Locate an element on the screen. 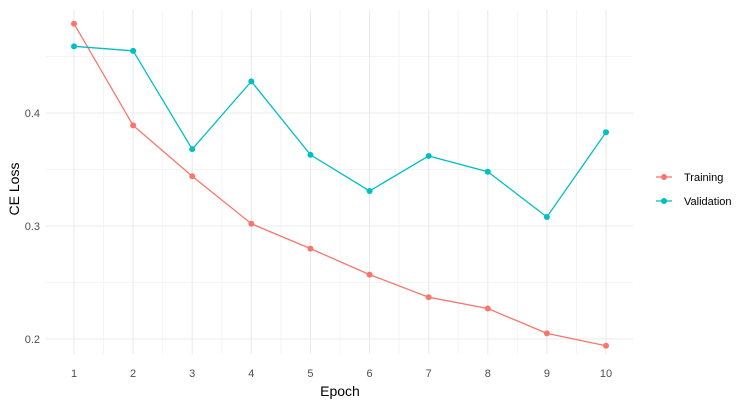 Image resolution: width=751 pixels, height=404 pixels. y-tick-label: 0.3 is located at coordinates (32, 227).